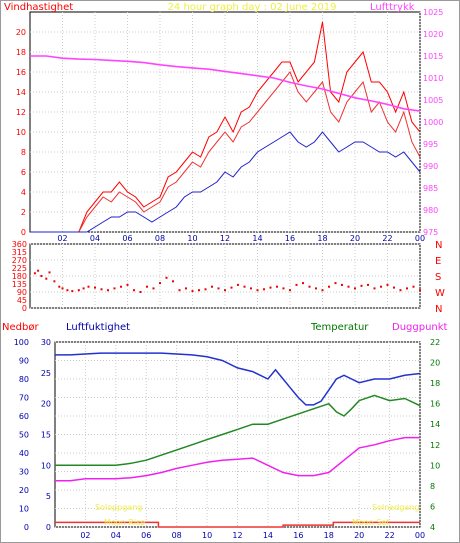  What do you see at coordinates (19, 252) in the screenshot?
I see `middle-left-tick: 315` at bounding box center [19, 252].